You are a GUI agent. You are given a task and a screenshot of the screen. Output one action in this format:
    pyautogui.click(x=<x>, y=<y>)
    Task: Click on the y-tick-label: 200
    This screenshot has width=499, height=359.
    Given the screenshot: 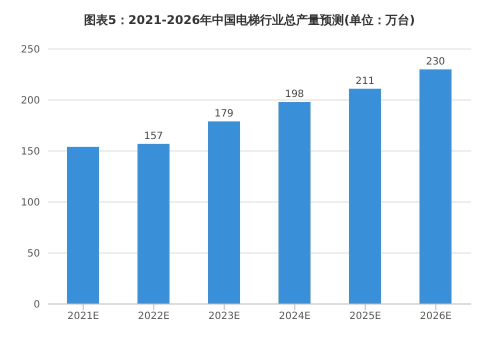 What is the action you would take?
    pyautogui.click(x=30, y=101)
    